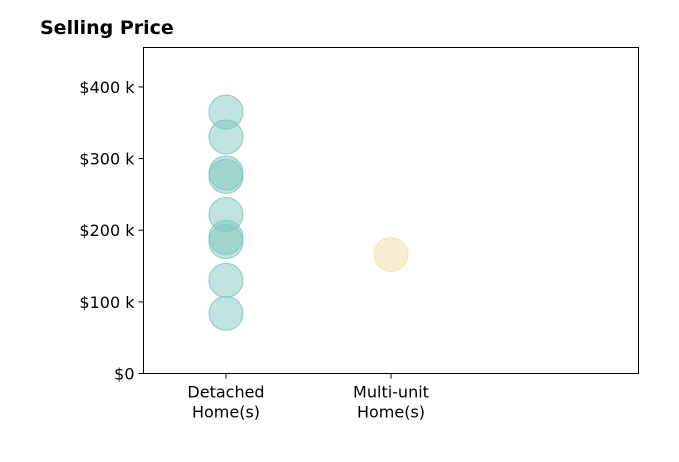  What do you see at coordinates (107, 28) in the screenshot?
I see `chart-title: Selling Price` at bounding box center [107, 28].